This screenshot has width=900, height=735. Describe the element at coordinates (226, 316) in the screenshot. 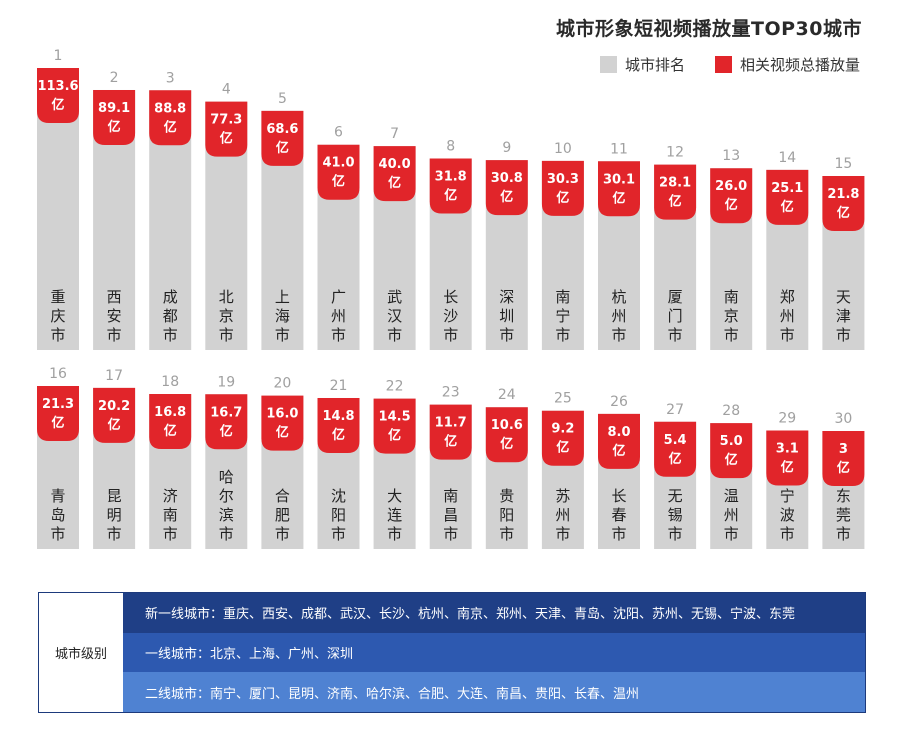

I see `city-label-char: 京` at that location.